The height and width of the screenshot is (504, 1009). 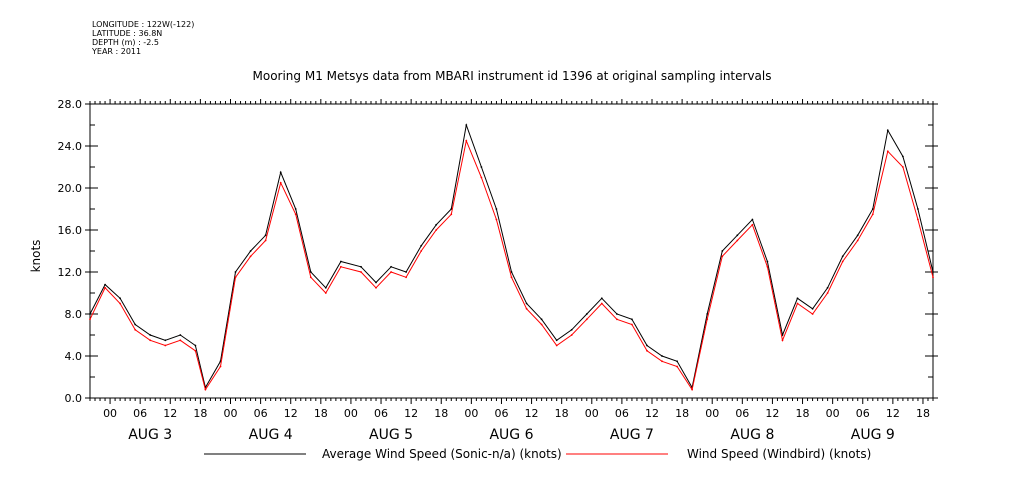 I want to click on x-day-label: AUG 4, so click(x=271, y=435).